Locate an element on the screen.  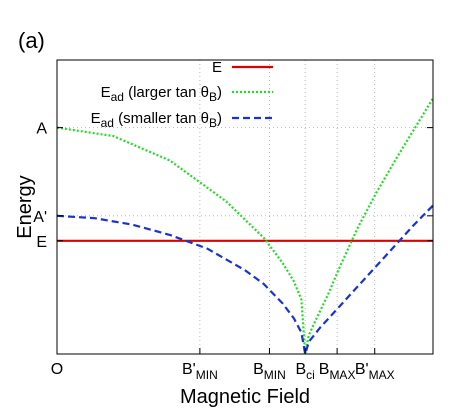
x-tick-sub: ci is located at coordinates (310, 375).